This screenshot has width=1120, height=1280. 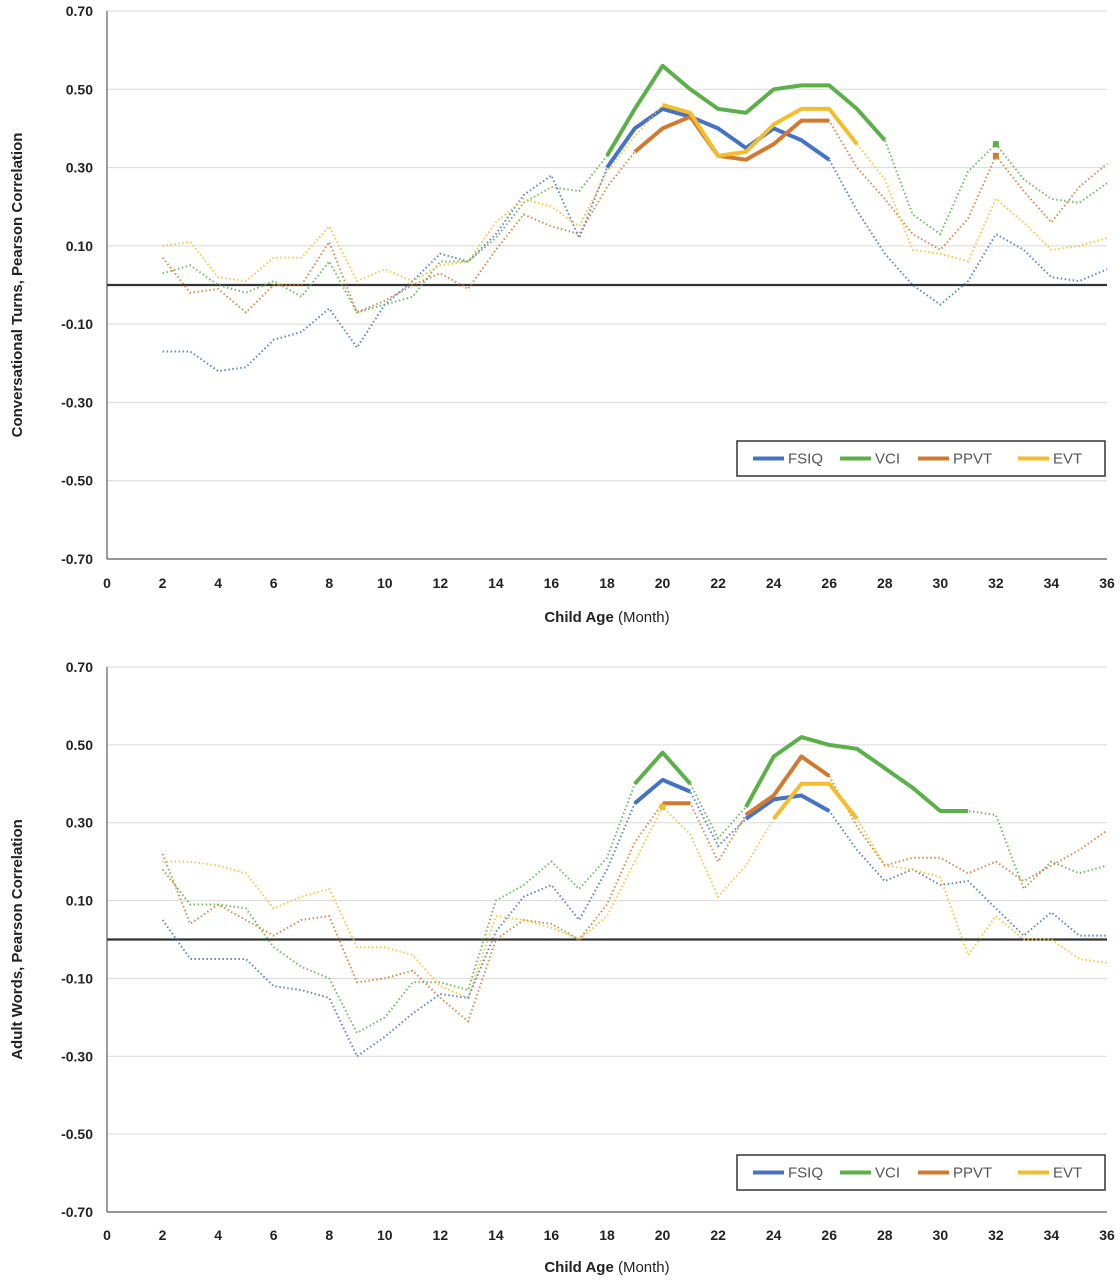 I want to click on legend-label: EVT, so click(x=1067, y=1173).